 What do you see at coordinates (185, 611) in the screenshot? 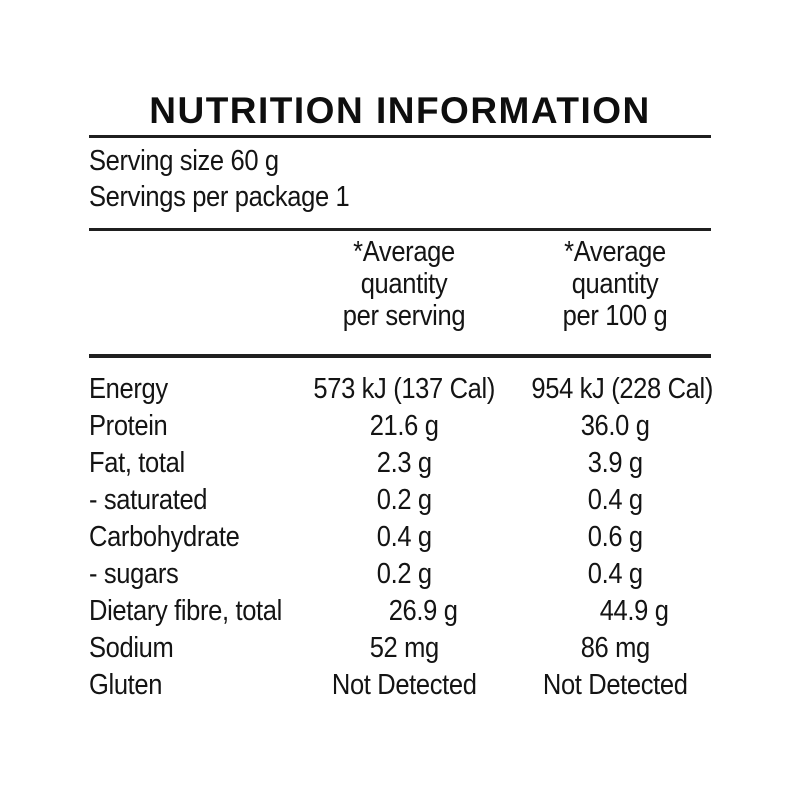
I see `row-label-text: Dietary fibre, total` at bounding box center [185, 611].